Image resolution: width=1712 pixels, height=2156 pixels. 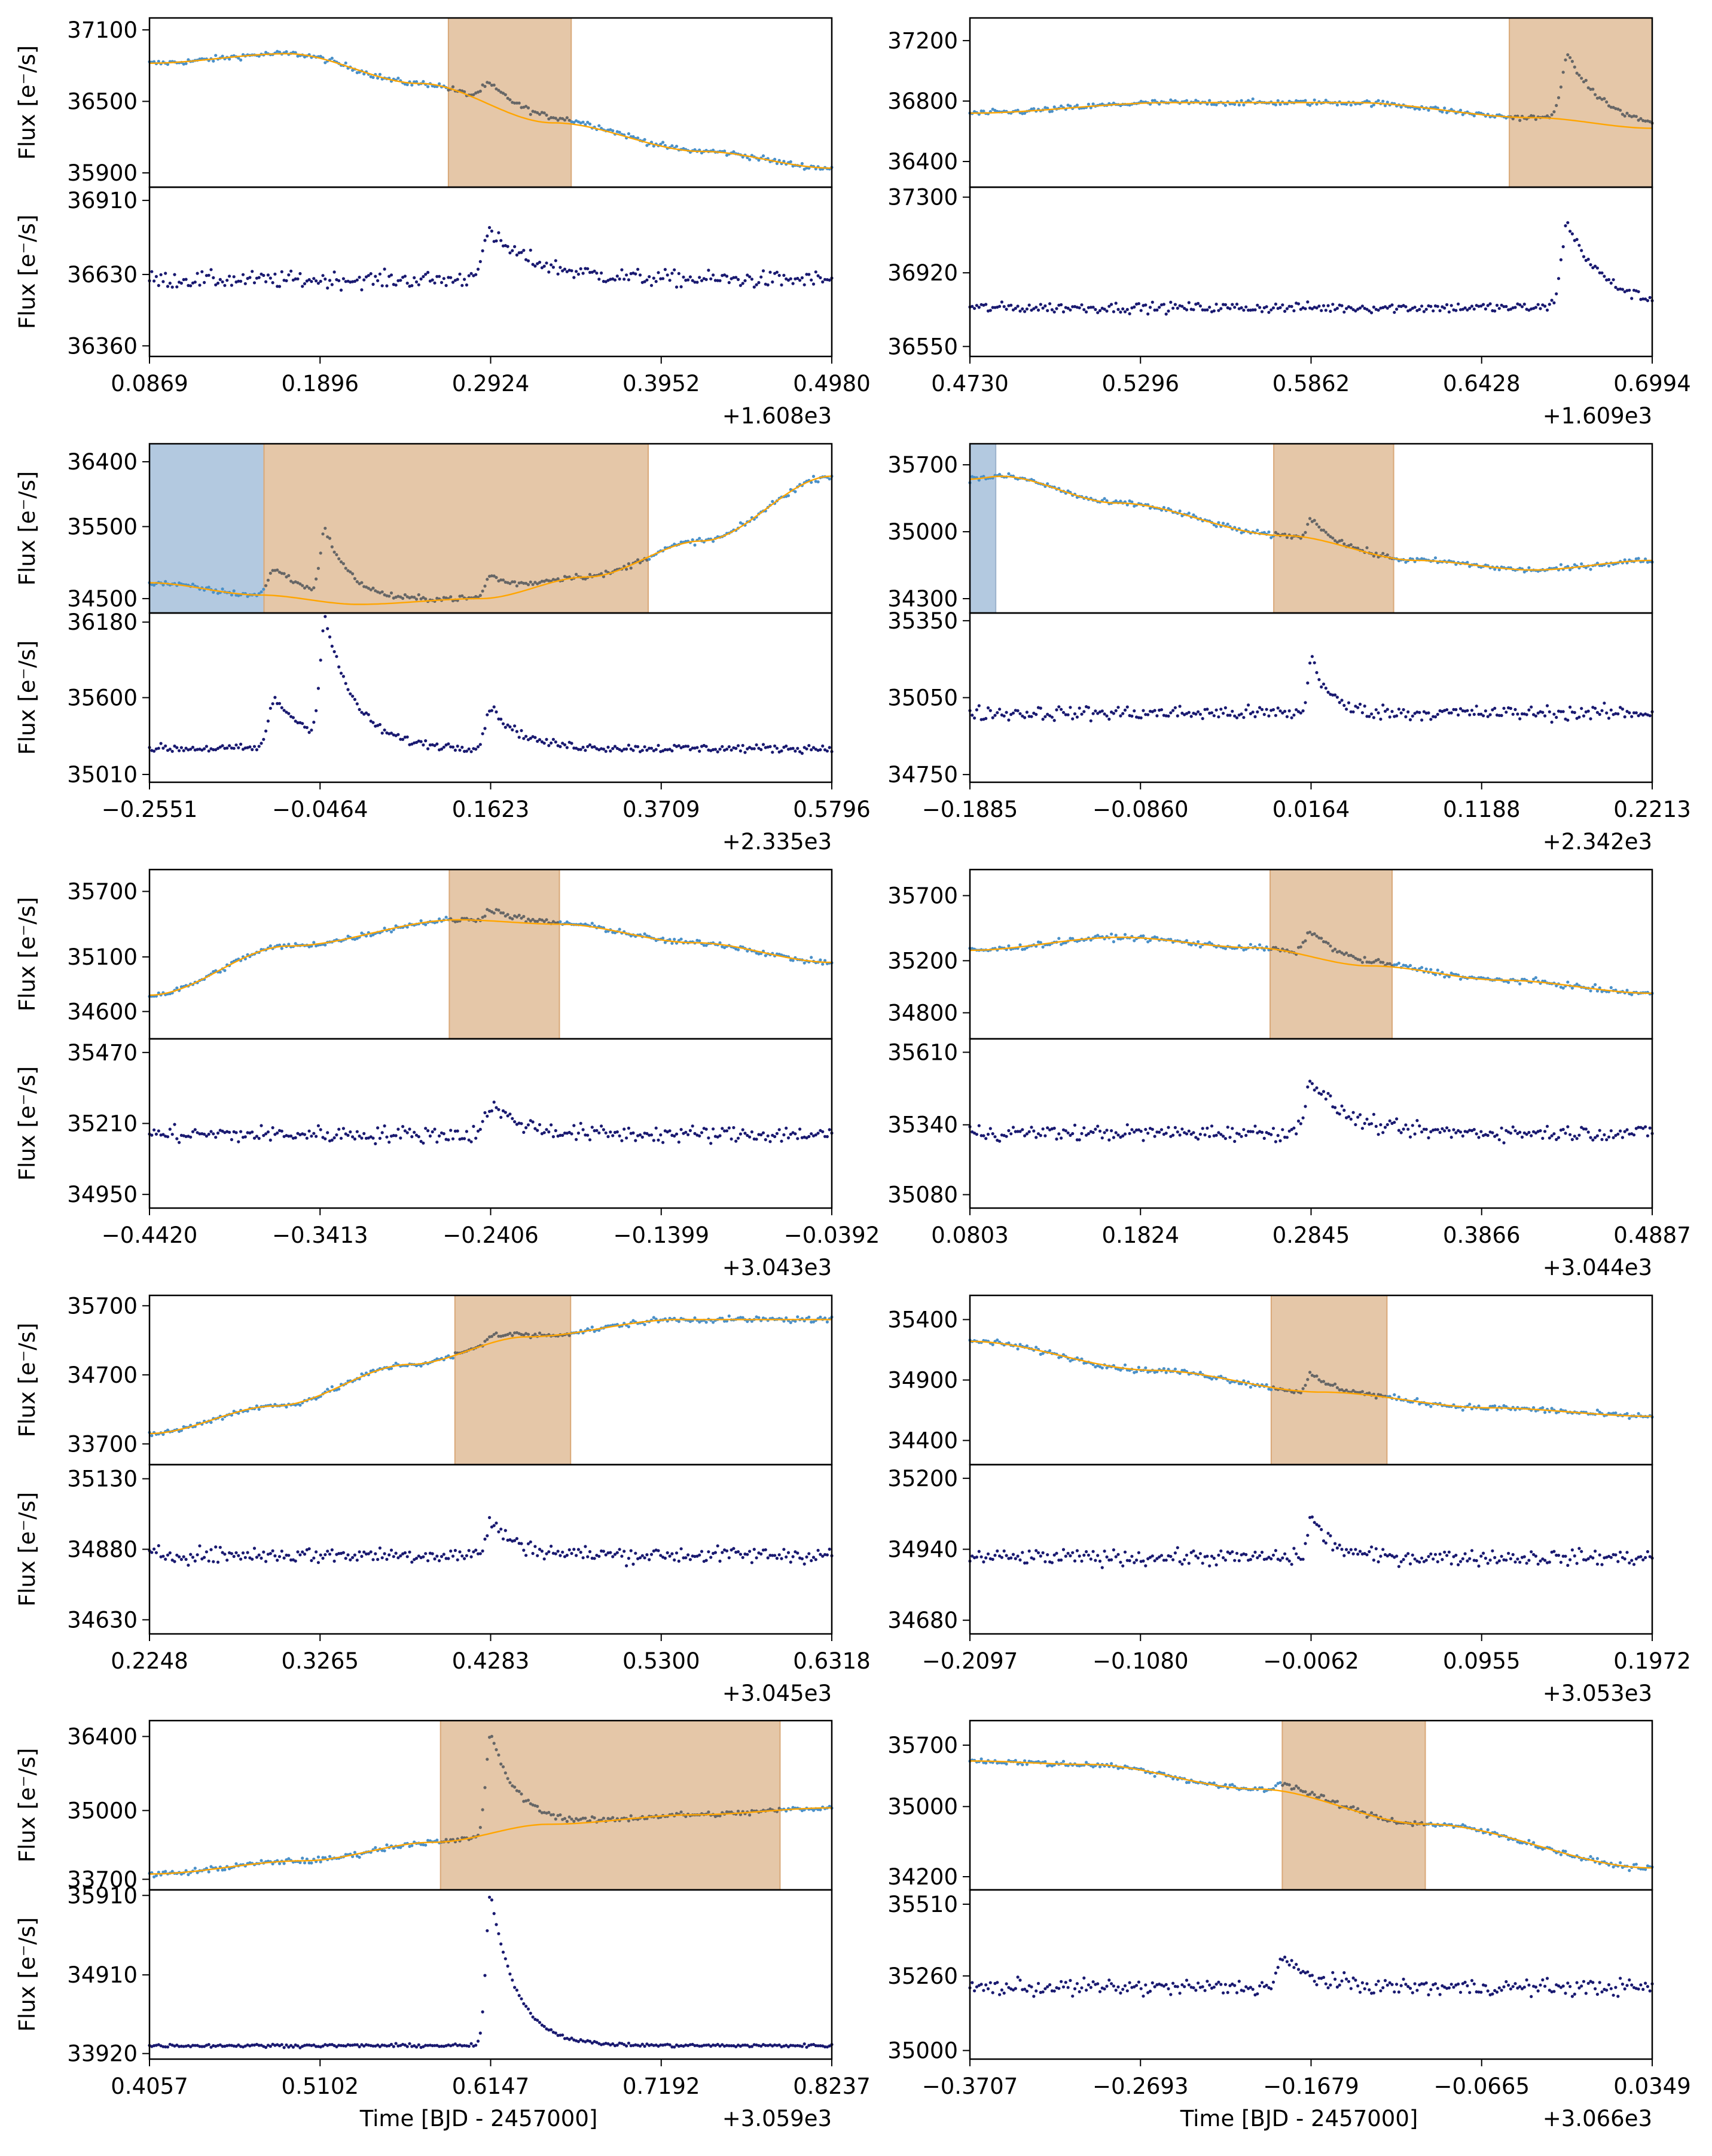 What do you see at coordinates (923, 698) in the screenshot?
I see `y-tick-label: 35050` at bounding box center [923, 698].